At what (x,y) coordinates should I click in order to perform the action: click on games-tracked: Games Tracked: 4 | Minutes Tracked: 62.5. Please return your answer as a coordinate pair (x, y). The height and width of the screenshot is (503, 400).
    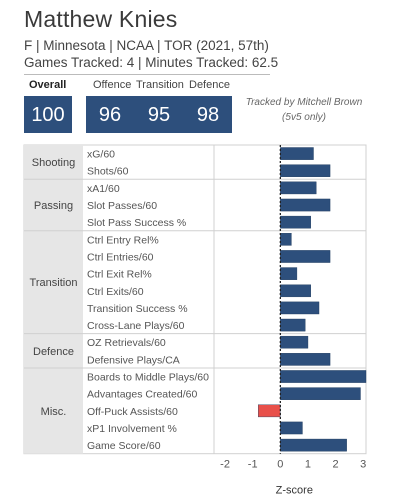
    Looking at the image, I should click on (151, 62).